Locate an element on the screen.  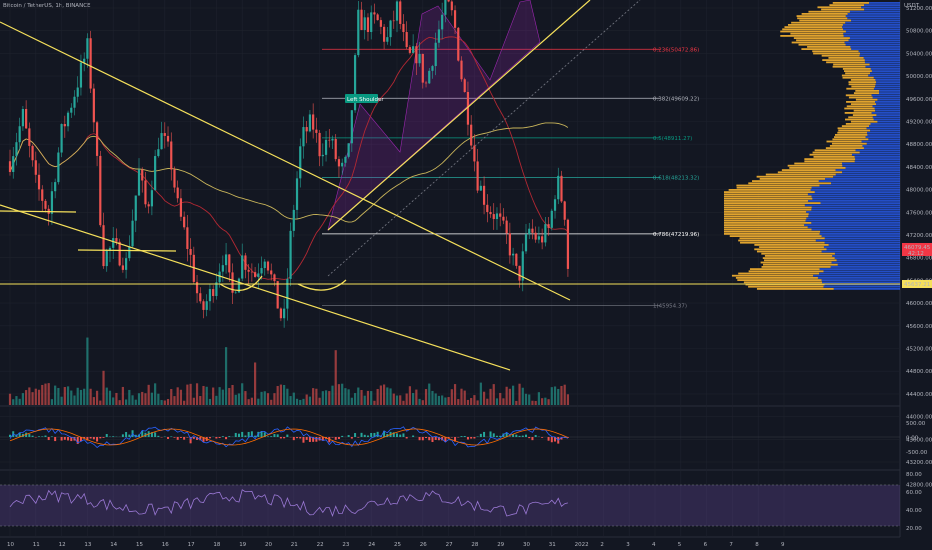
time-tick-label: 6 is located at coordinates (706, 545).